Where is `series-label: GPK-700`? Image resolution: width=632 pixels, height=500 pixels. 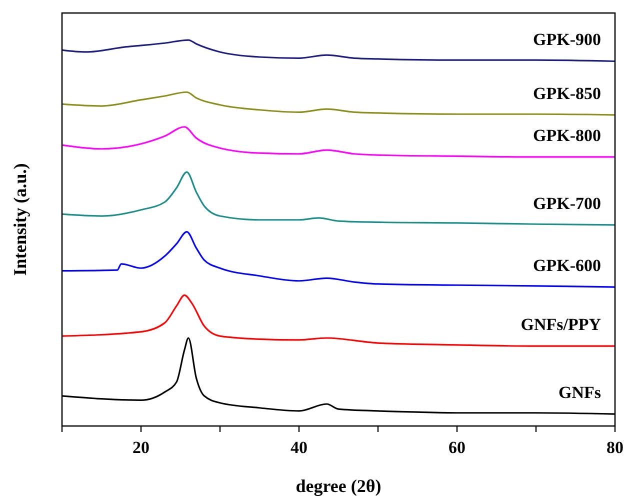
series-label: GPK-700 is located at coordinates (567, 203).